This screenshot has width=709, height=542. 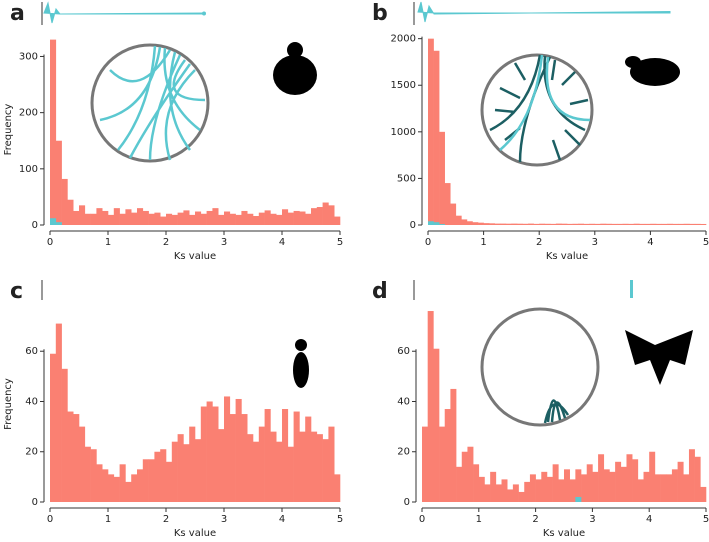 What do you see at coordinates (564, 533) in the screenshot?
I see `x-axis-label: Ks value` at bounding box center [564, 533].